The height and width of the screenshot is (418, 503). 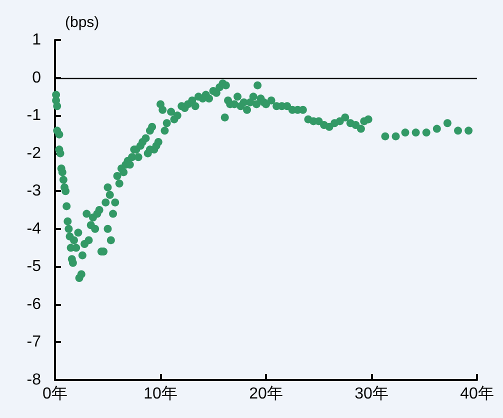 What do you see at coordinates (34, 191) in the screenshot?
I see `y-tick-label: -3` at bounding box center [34, 191].